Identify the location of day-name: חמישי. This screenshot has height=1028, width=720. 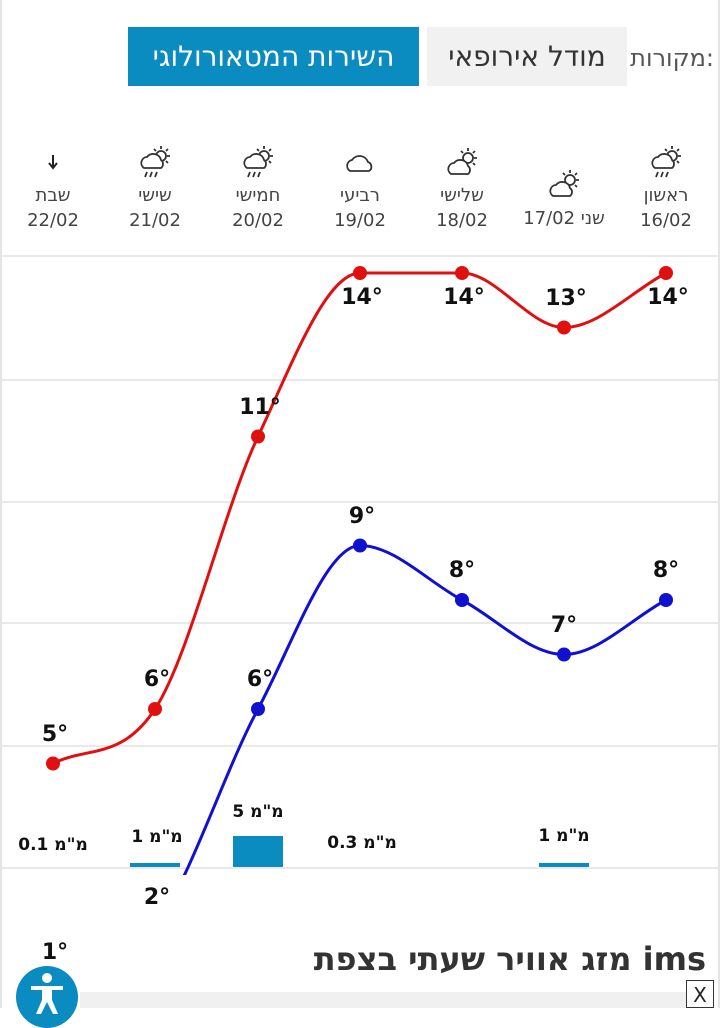
(258, 195).